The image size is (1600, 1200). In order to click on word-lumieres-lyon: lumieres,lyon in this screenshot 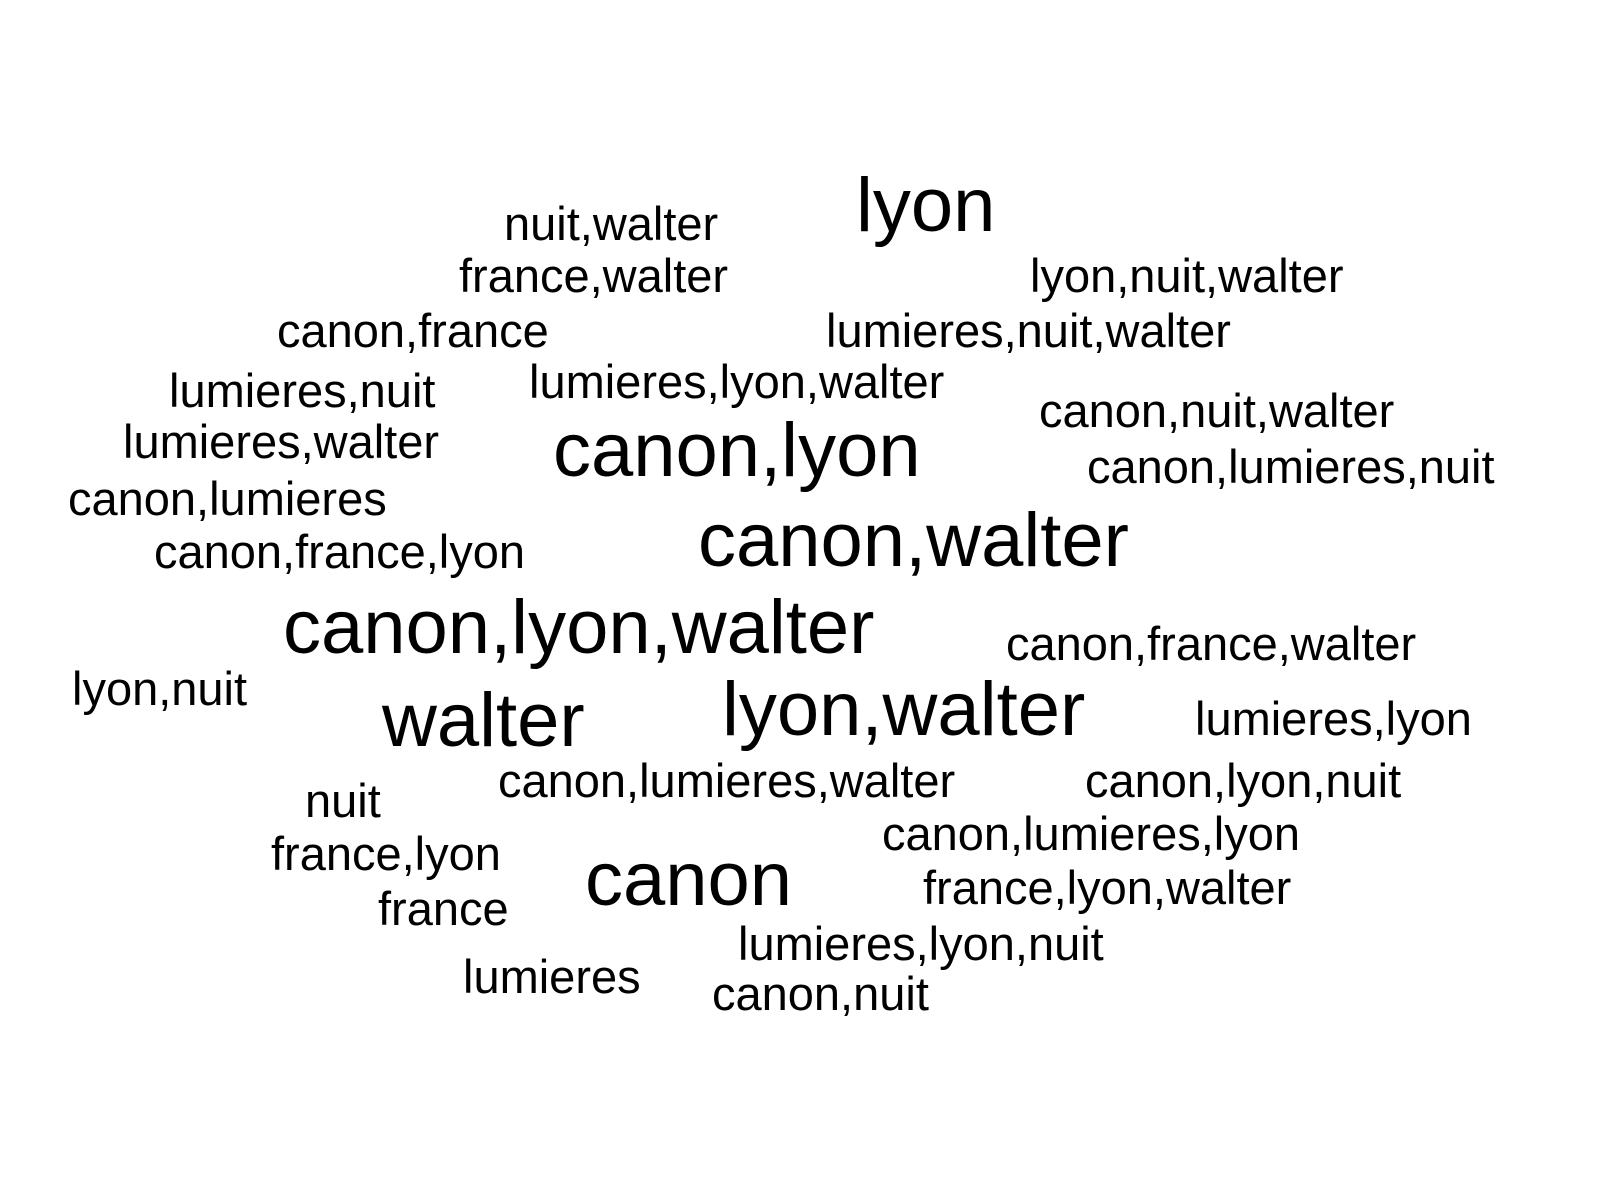, I will do `click(1333, 718)`.